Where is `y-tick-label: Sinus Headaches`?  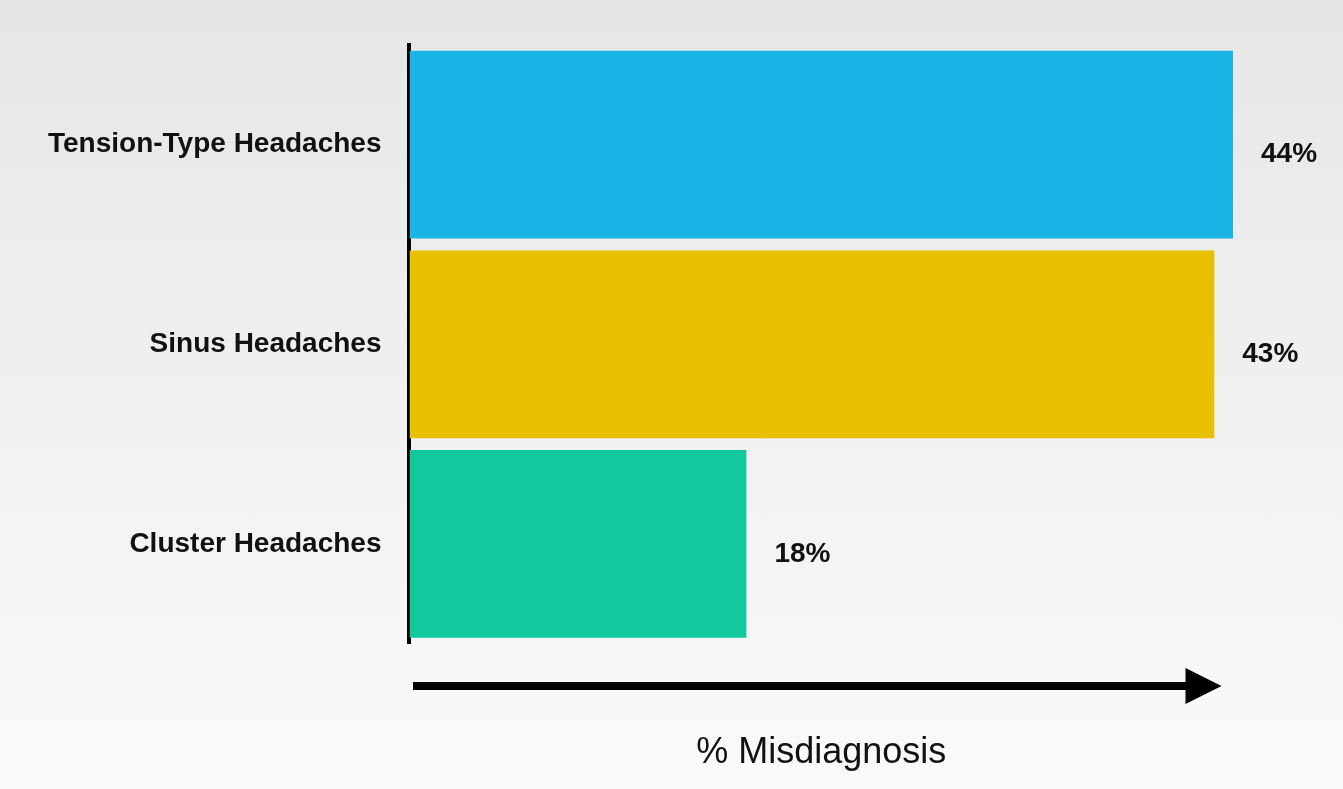
y-tick-label: Sinus Headaches is located at coordinates (265, 343).